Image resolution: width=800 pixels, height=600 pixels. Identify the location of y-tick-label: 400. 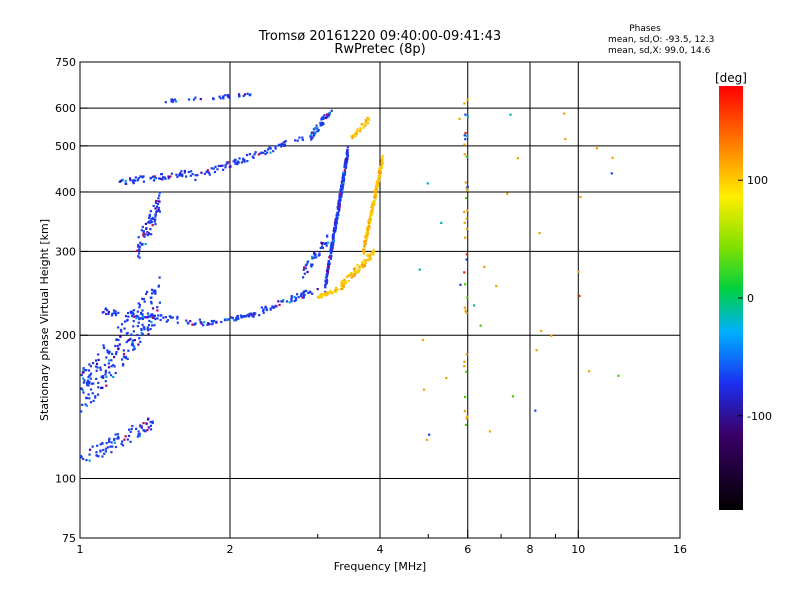
(65, 192).